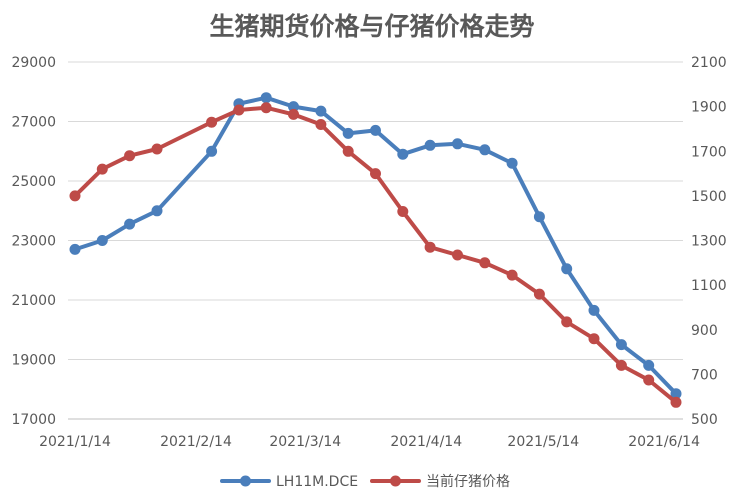 The width and height of the screenshot is (745, 500). What do you see at coordinates (709, 108) in the screenshot?
I see `y-right-tick-label: 1900` at bounding box center [709, 108].